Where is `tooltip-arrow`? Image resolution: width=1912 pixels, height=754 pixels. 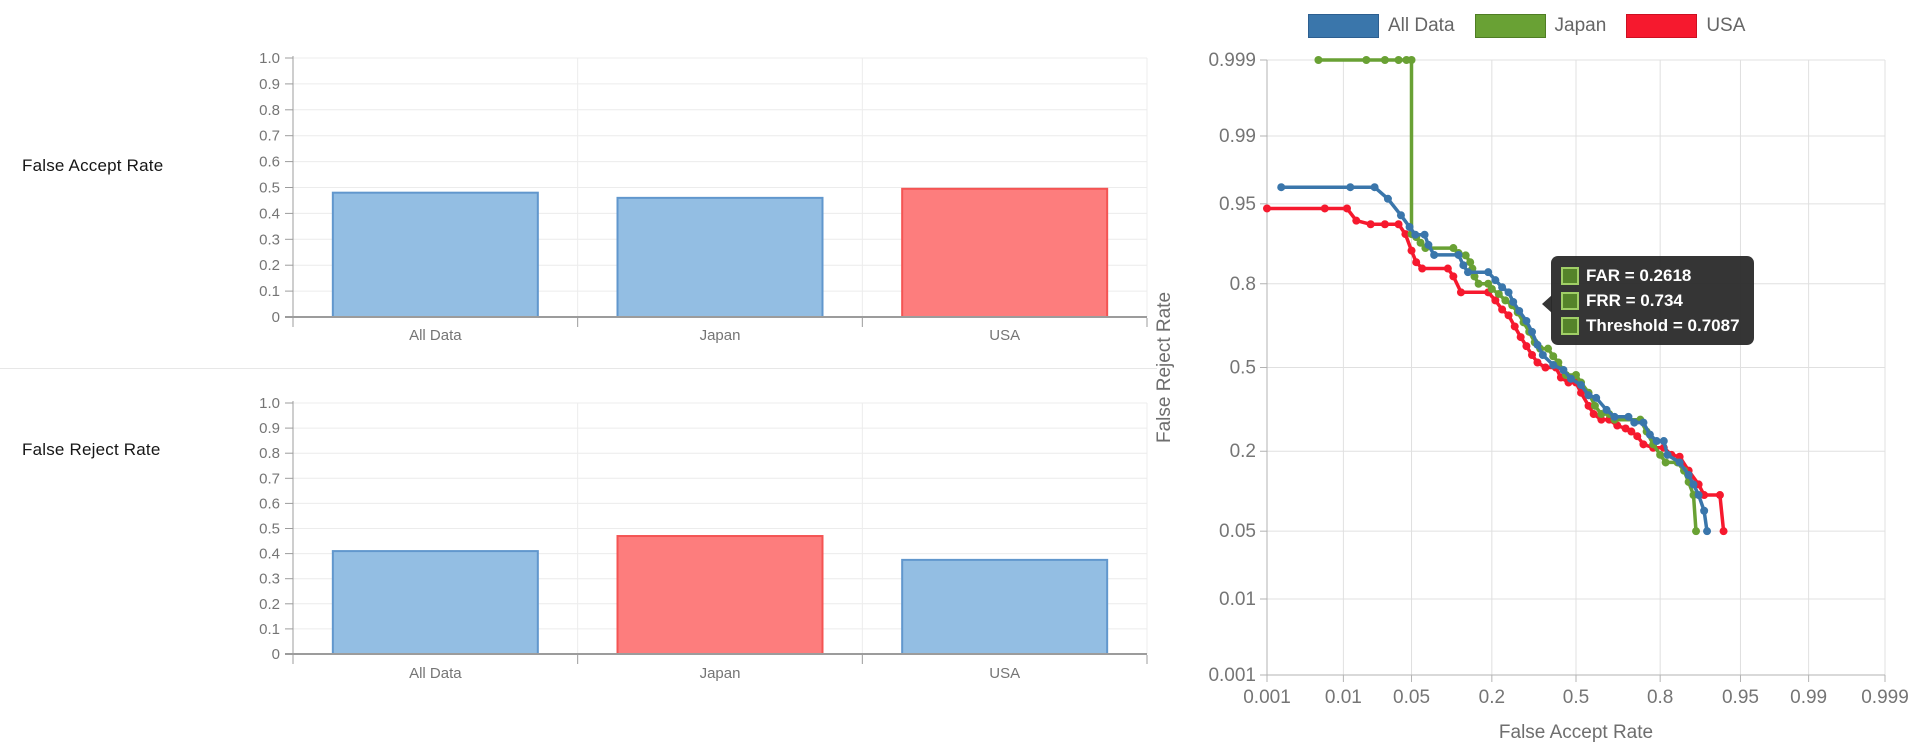
tooltip-arrow is located at coordinates (1547, 304).